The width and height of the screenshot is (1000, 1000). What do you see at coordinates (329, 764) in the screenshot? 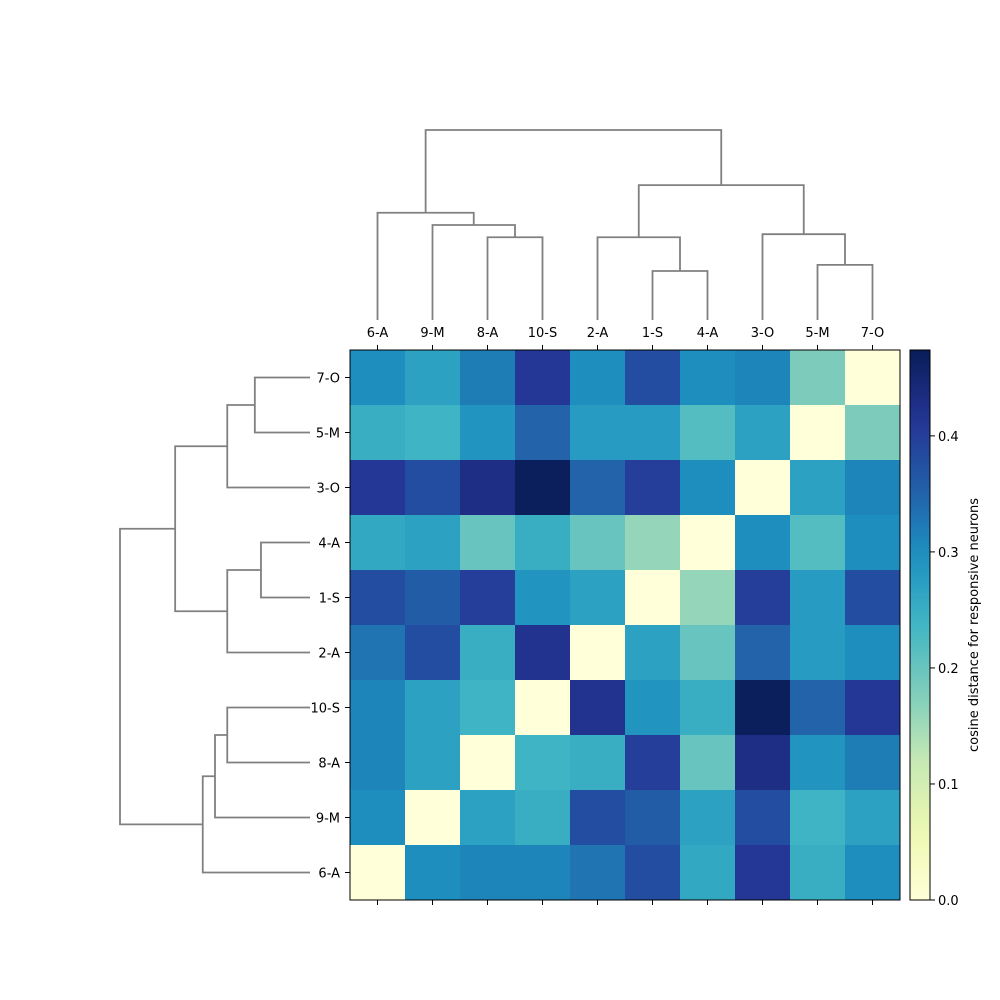
I see `row-tick-label: 8-A` at bounding box center [329, 764].